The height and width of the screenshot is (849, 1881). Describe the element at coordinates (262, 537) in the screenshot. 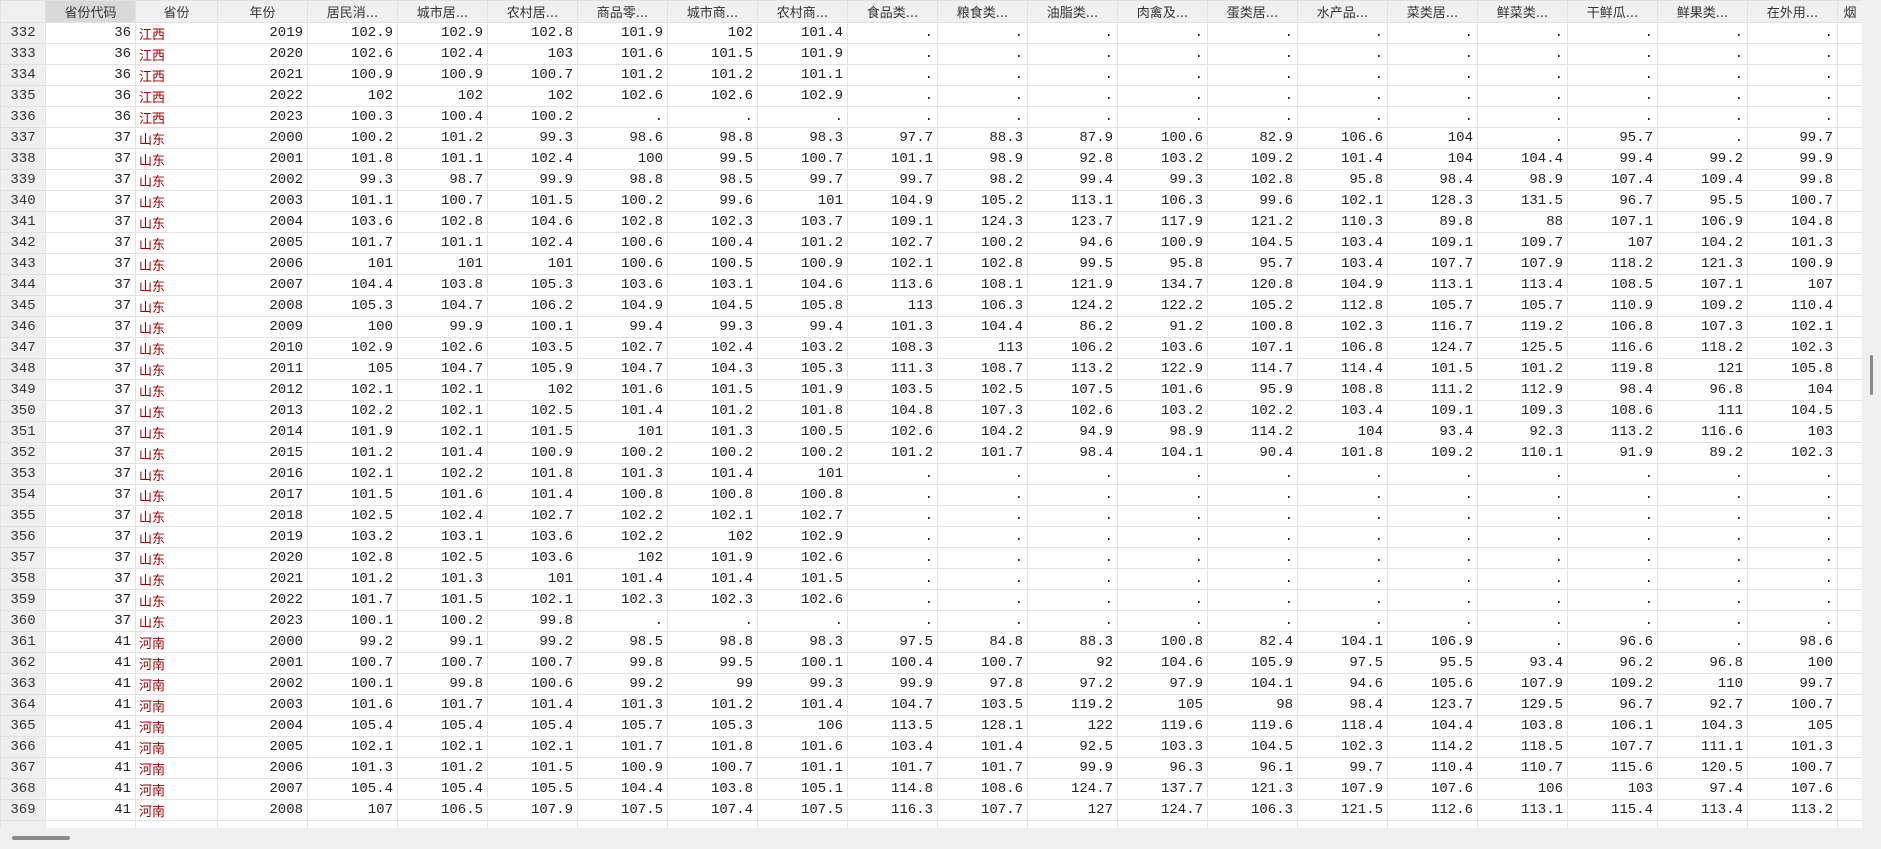

I see `data-cell: 2019` at that location.